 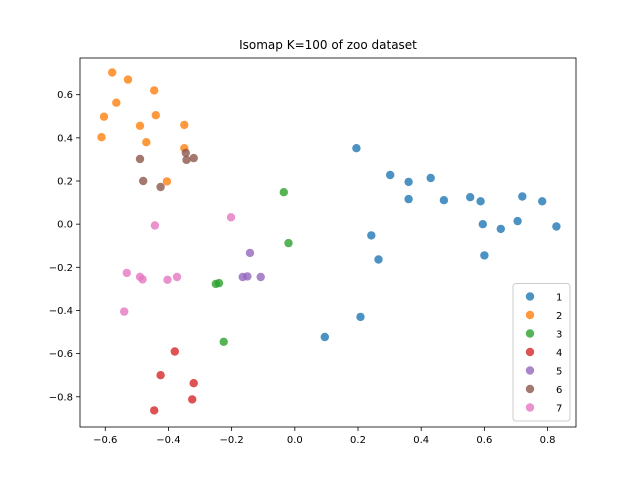 I want to click on y-tick-label: 0.0, so click(x=65, y=225).